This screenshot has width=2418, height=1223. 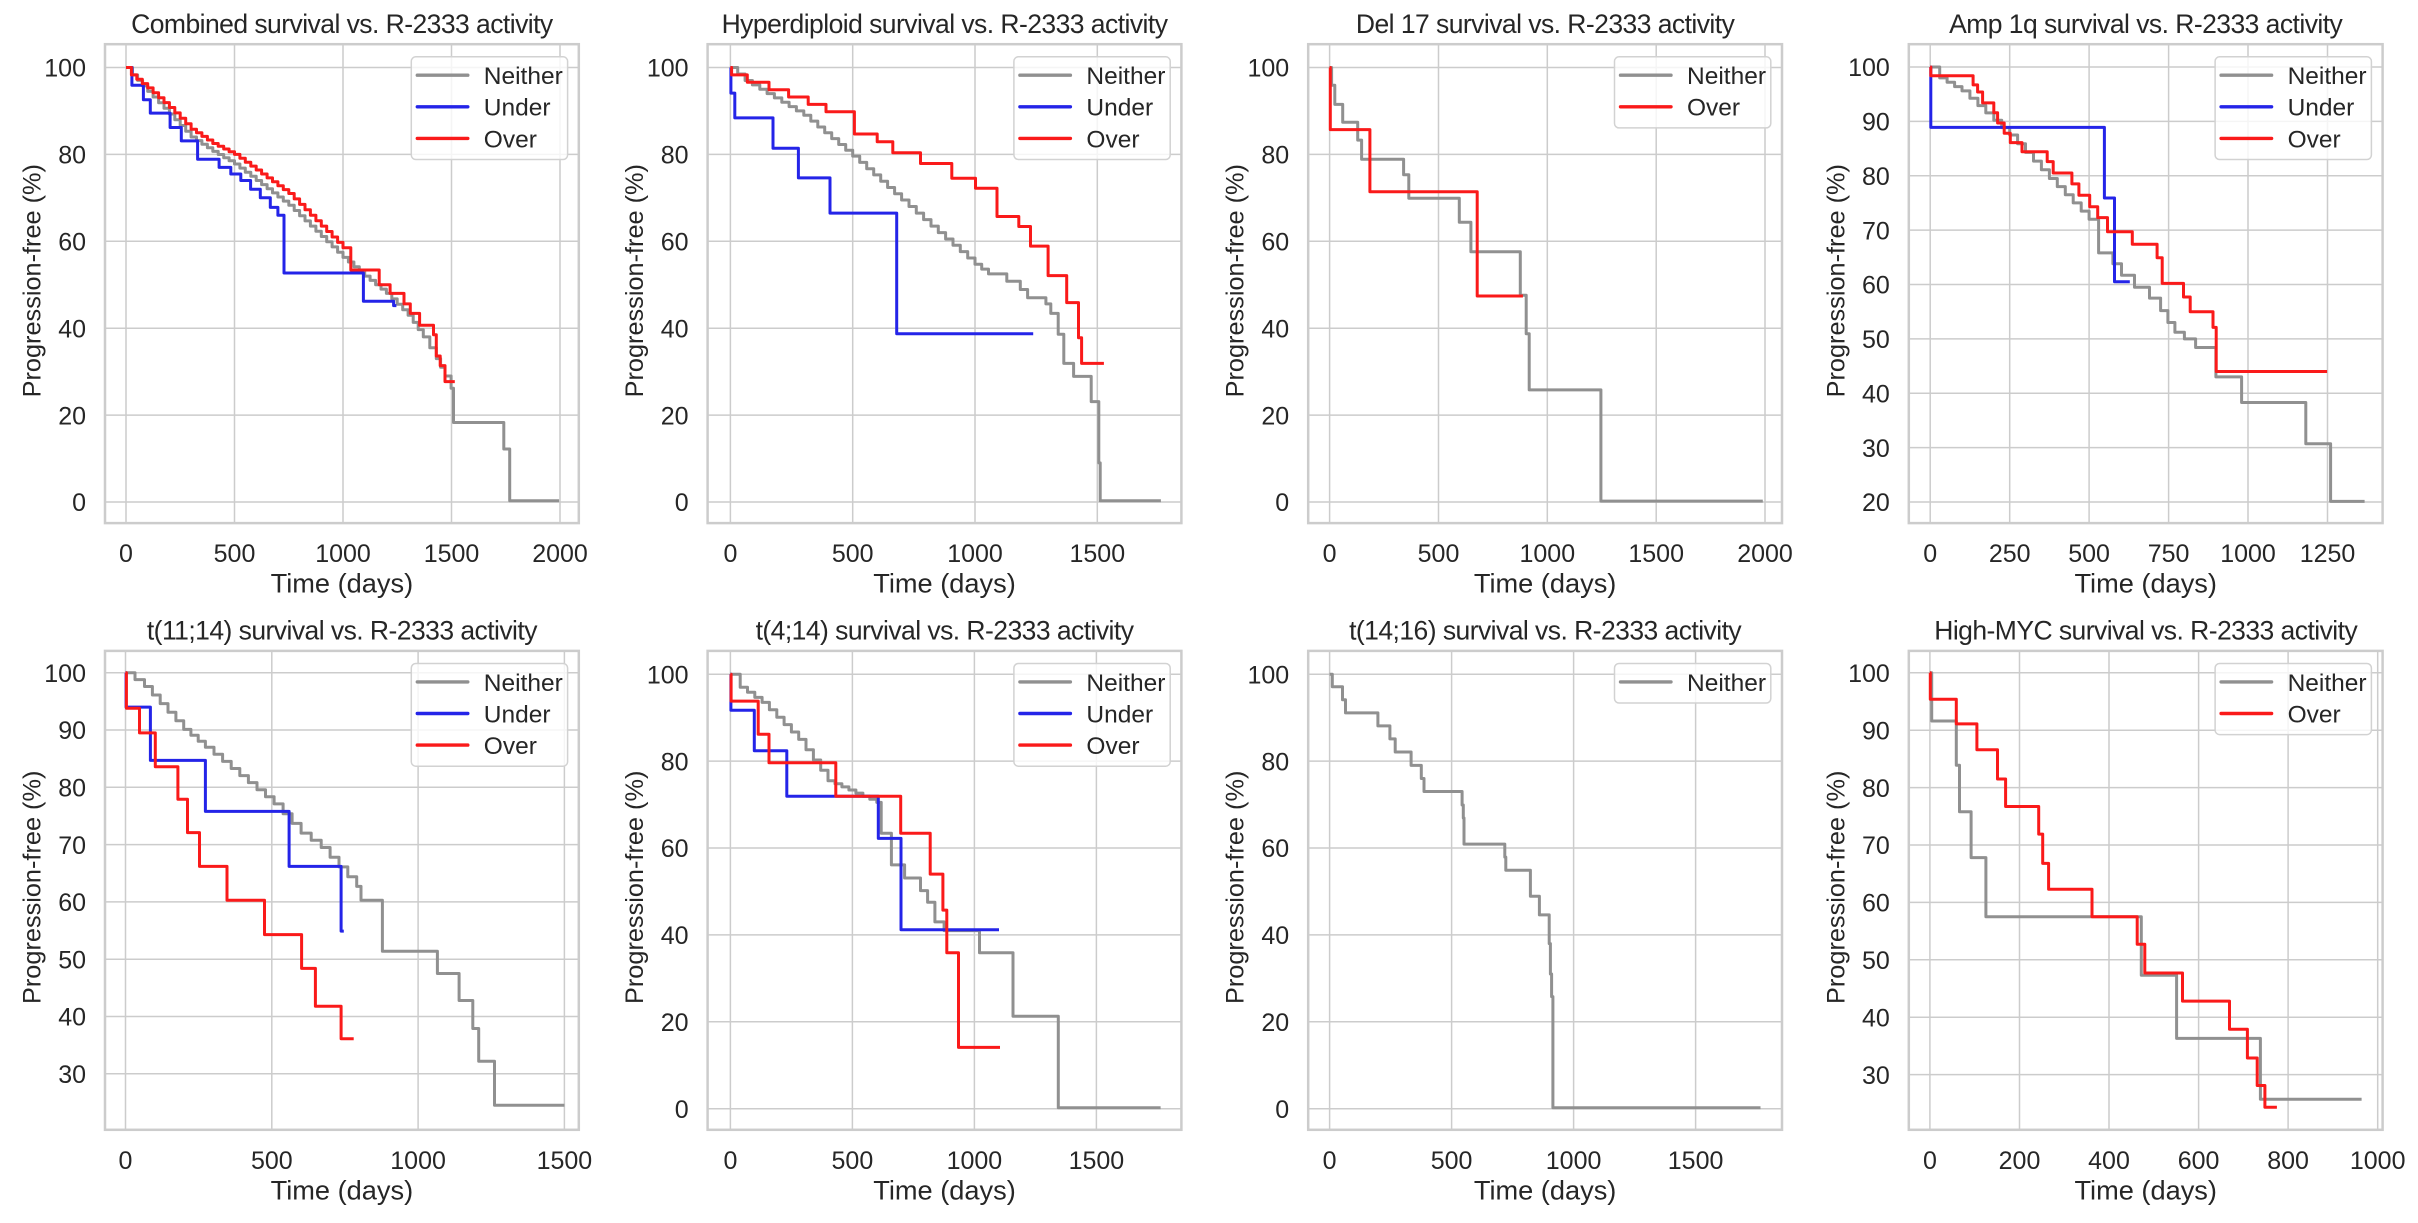 I want to click on svg-text:Del 17 survival vs. R-2333 act: Del 17 survival vs. R-2333 activity, so click(x=1546, y=24).